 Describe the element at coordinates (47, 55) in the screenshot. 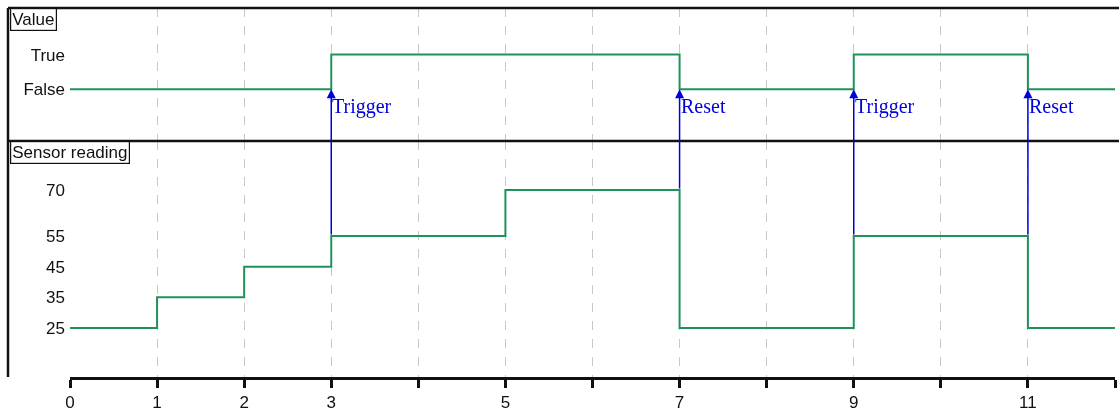

I see `category-label: True` at that location.